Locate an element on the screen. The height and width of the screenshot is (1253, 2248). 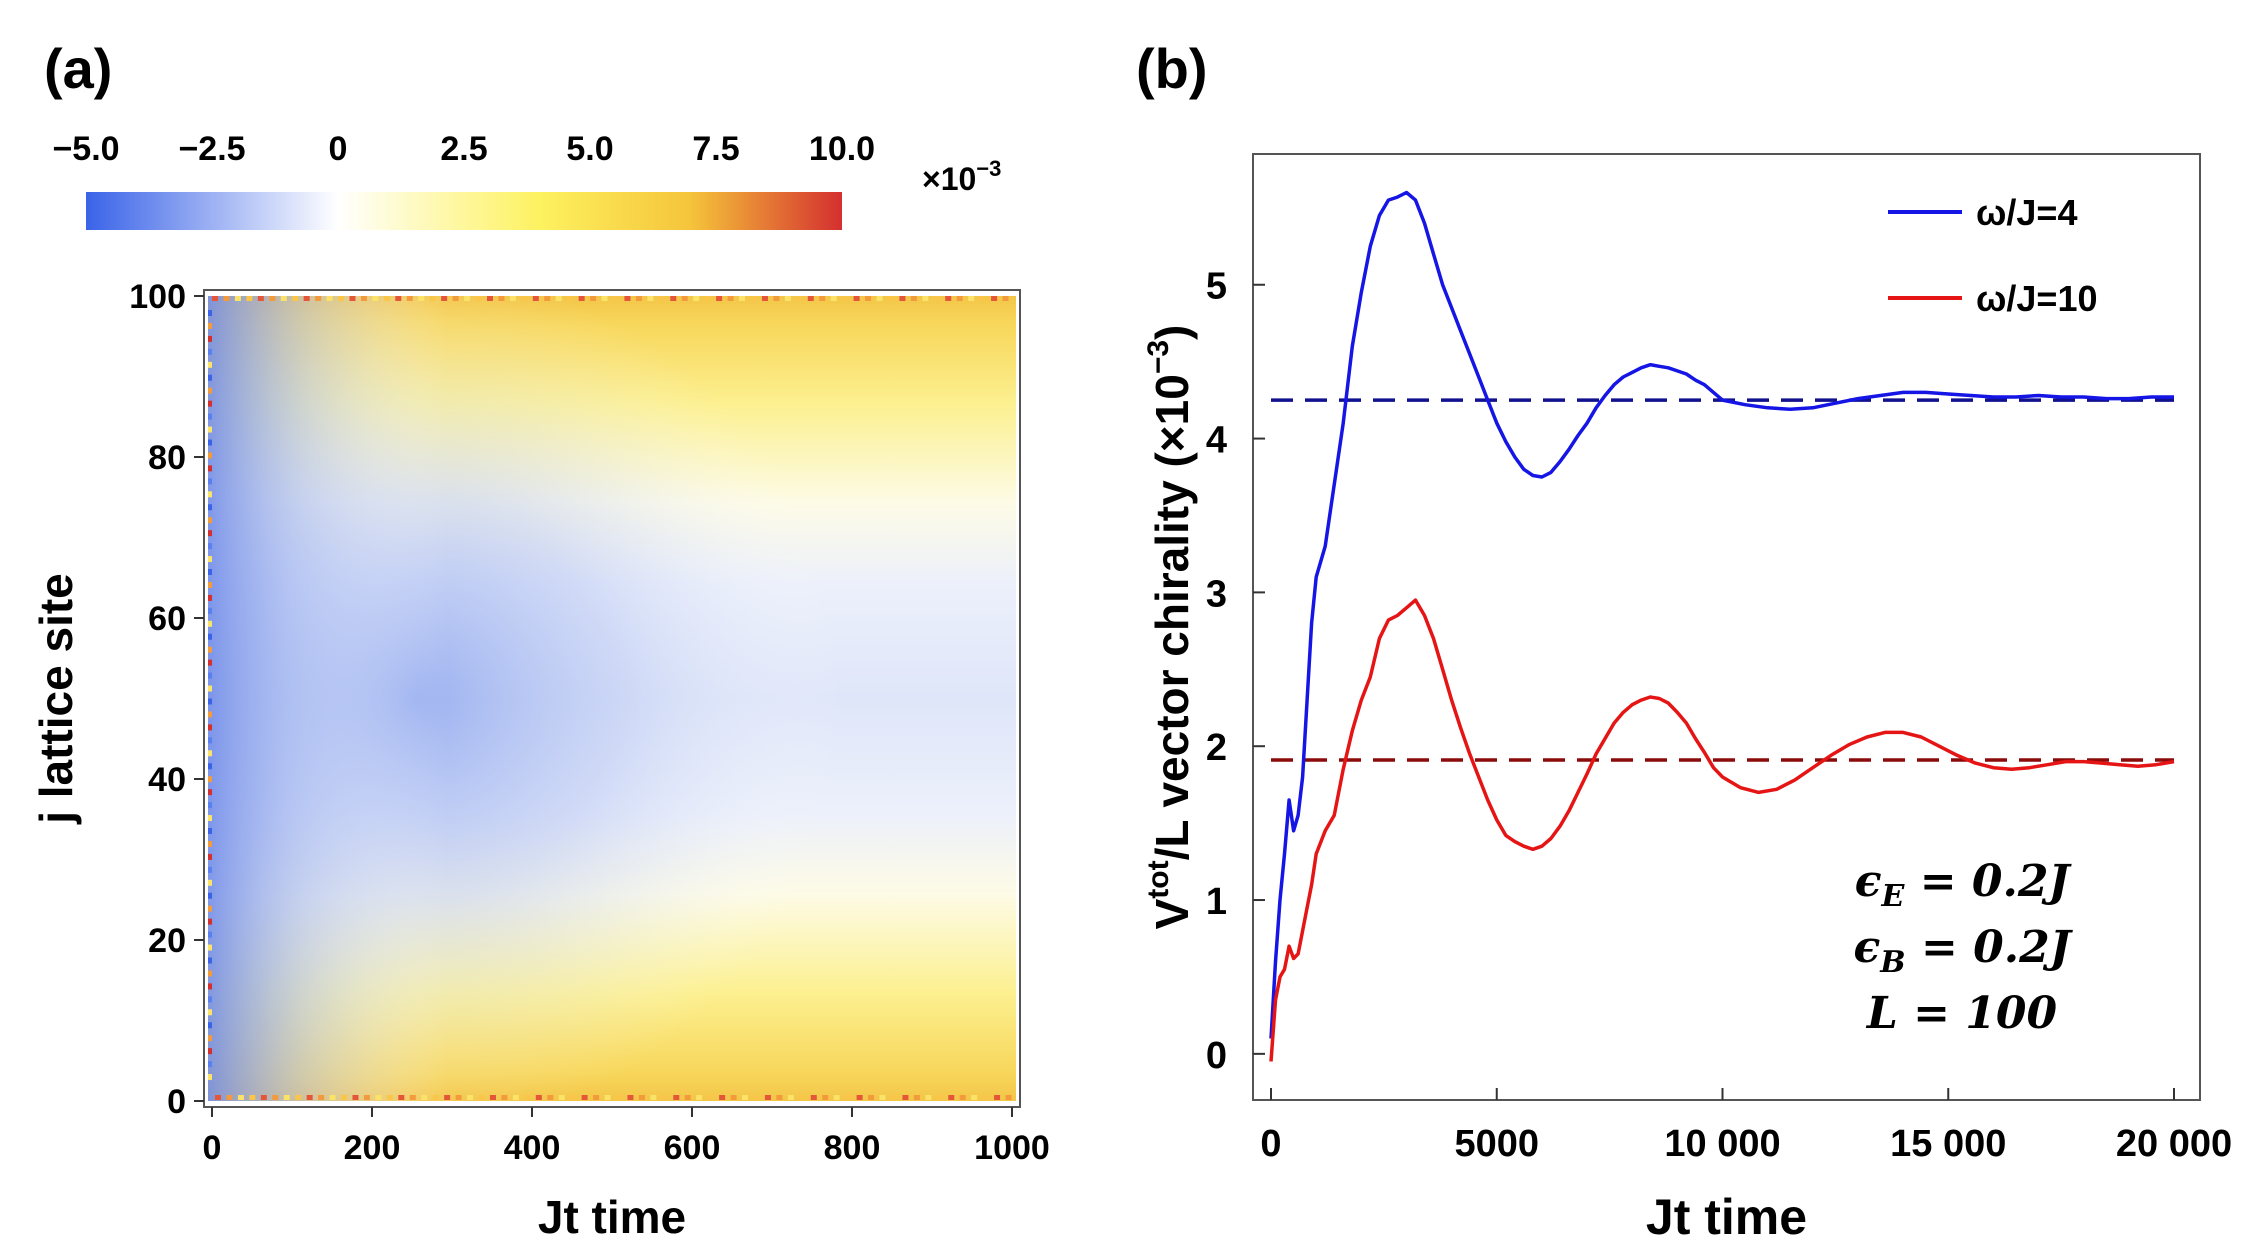
colorbar is located at coordinates (464, 211).